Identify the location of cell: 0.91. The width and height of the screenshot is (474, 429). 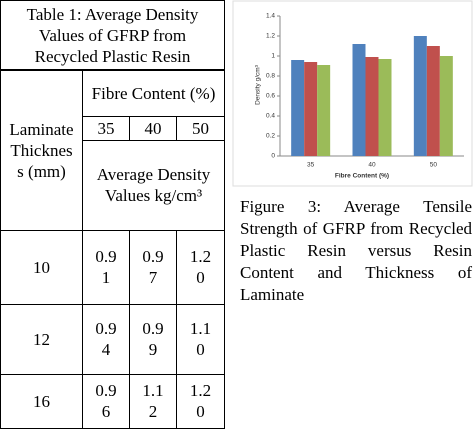
(106, 267).